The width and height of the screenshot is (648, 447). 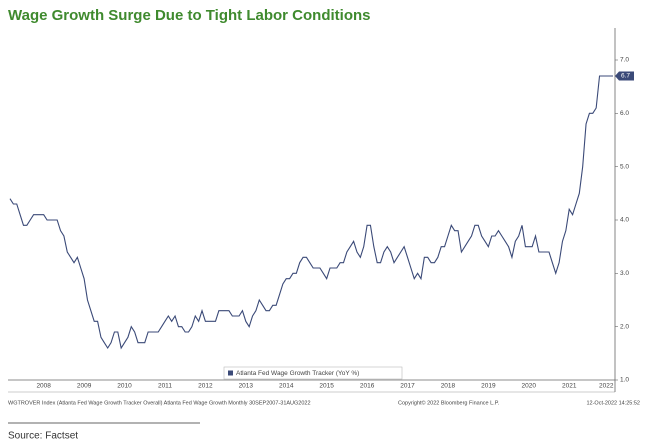 I want to click on x-tick-label: 2019, so click(x=488, y=386).